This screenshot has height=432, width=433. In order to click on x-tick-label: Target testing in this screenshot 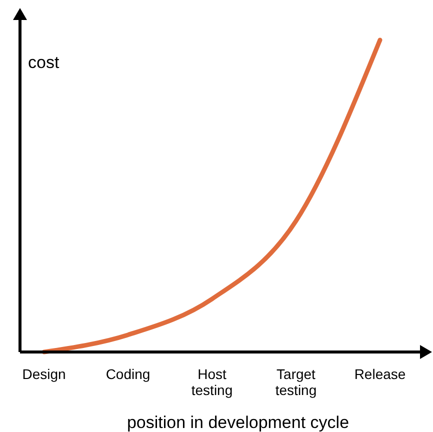, I will do `click(296, 382)`.